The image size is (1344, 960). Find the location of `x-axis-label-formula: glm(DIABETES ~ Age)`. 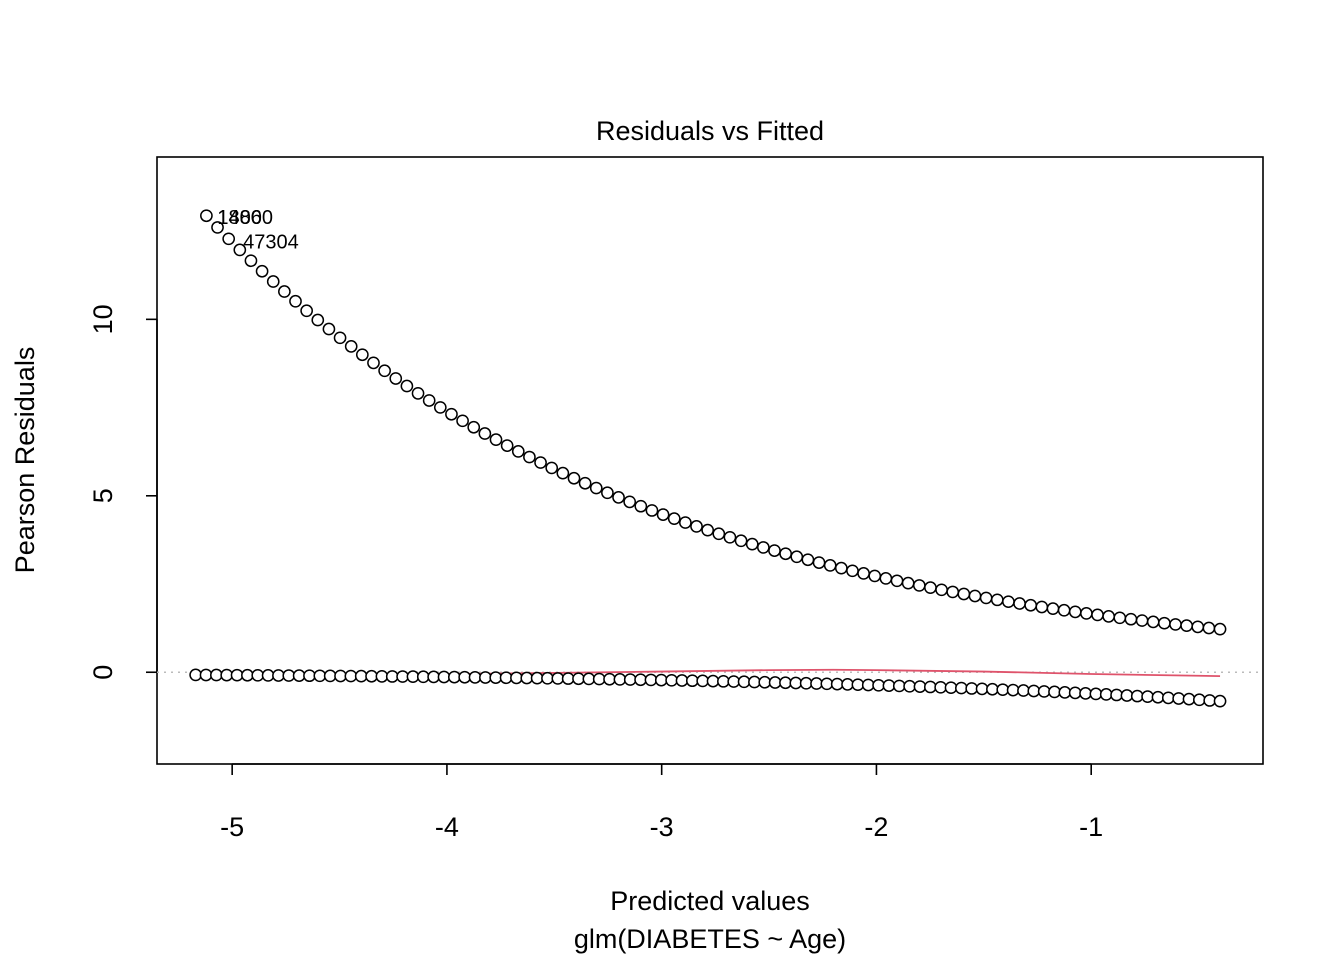

x-axis-label-formula: glm(DIABETES ~ Age) is located at coordinates (710, 939).